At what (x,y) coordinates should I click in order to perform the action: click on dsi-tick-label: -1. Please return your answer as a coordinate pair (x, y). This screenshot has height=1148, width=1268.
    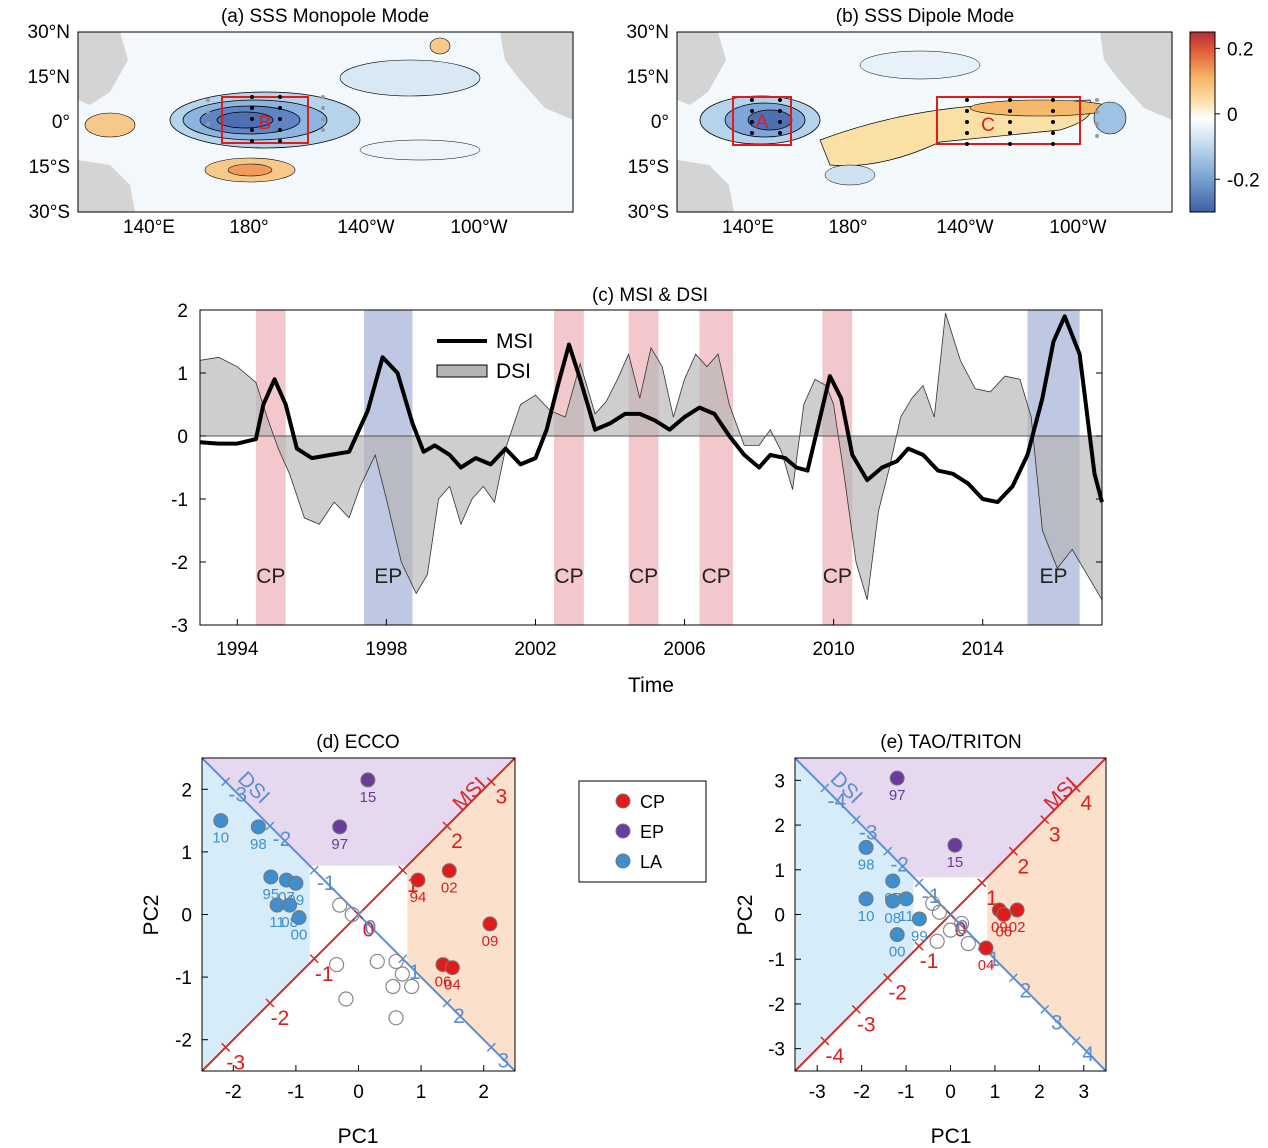
    Looking at the image, I should click on (326, 883).